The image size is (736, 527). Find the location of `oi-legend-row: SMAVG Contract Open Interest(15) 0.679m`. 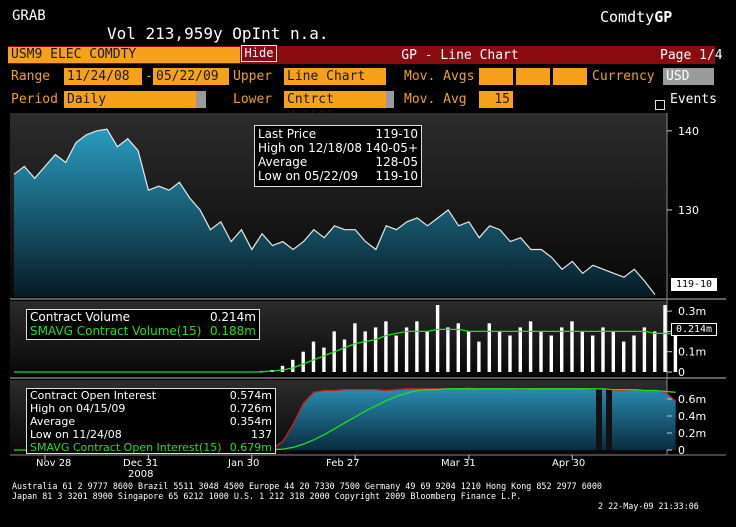

oi-legend-row: SMAVG Contract Open Interest(15) 0.679m is located at coordinates (151, 447).